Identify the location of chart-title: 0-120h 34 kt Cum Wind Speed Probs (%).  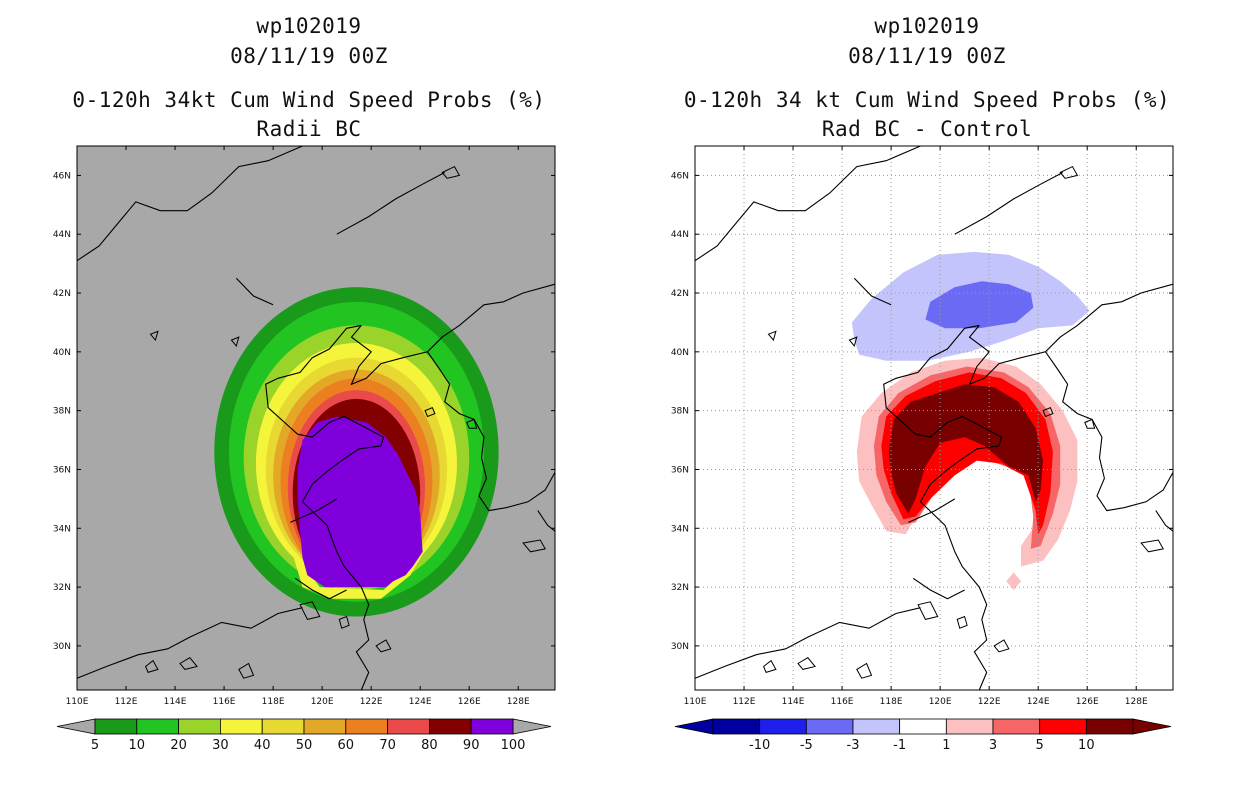
(927, 100).